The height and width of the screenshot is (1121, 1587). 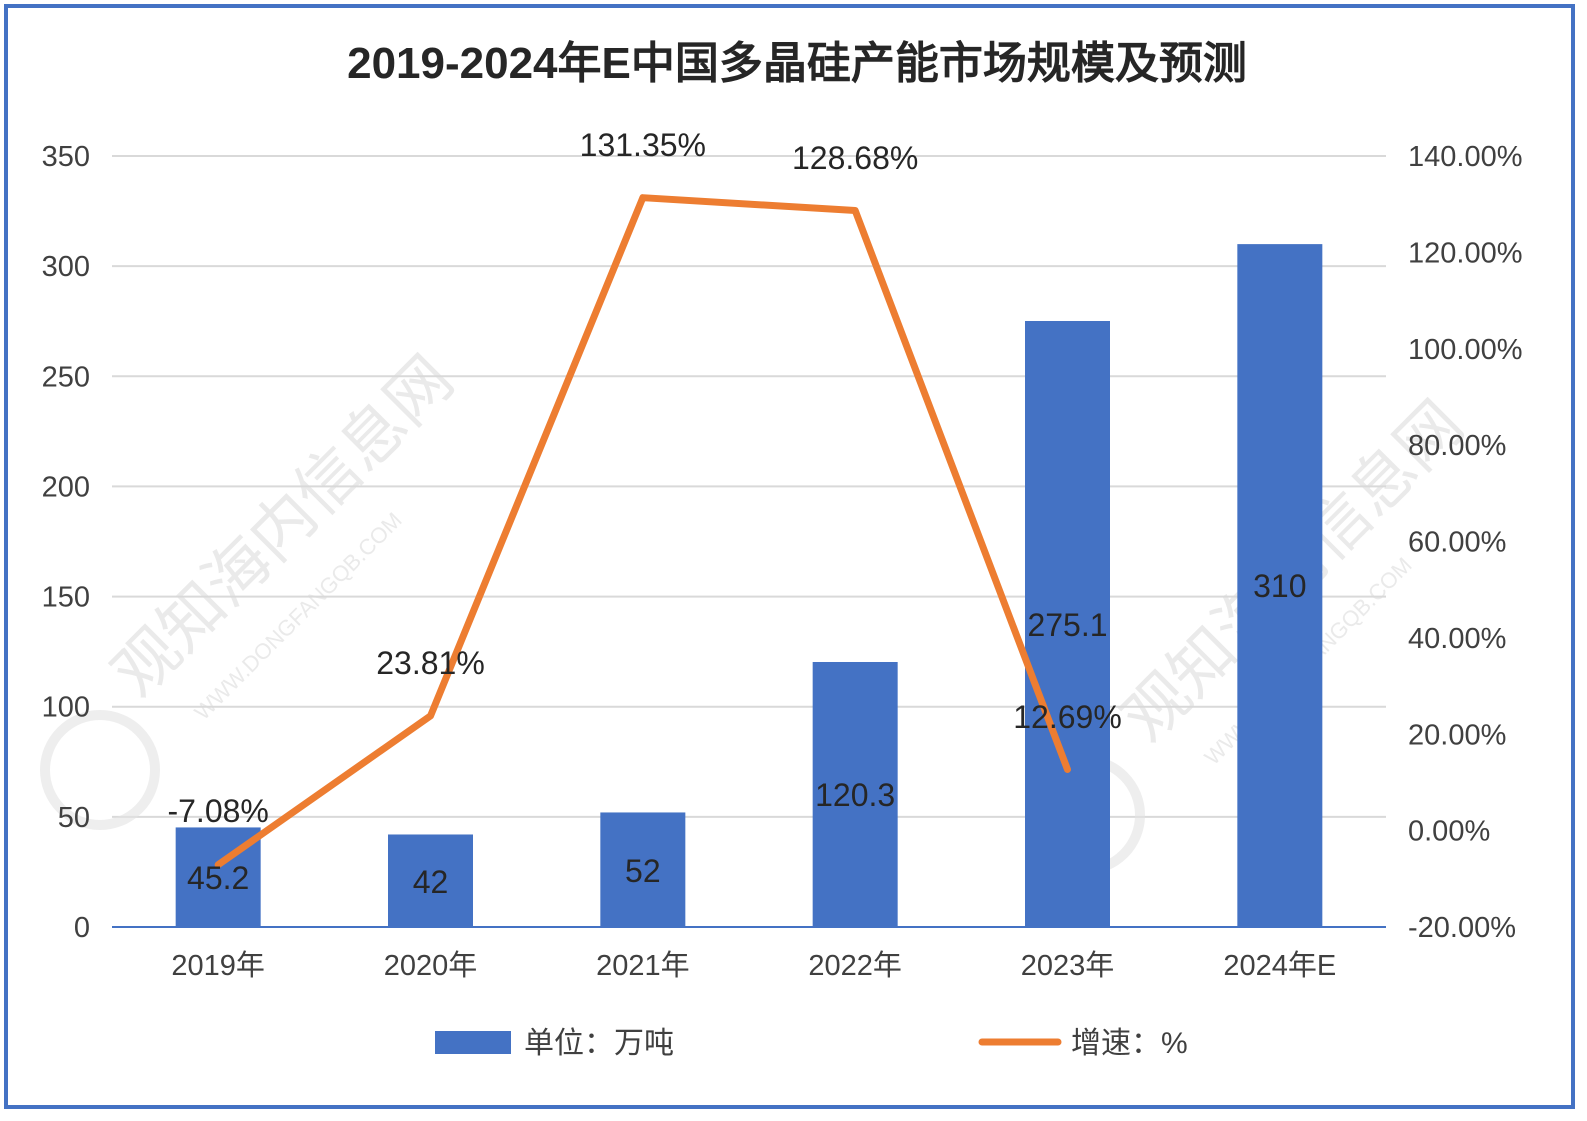 I want to click on line-value-label: 12.69%, so click(x=1067, y=717).